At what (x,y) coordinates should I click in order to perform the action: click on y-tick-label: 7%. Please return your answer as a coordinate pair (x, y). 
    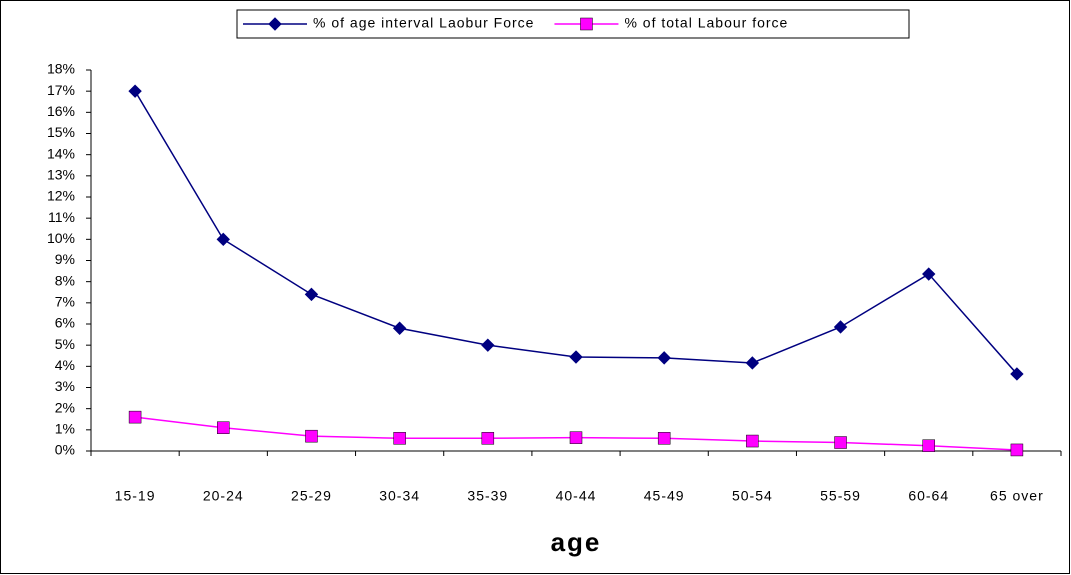
    Looking at the image, I should click on (65, 302).